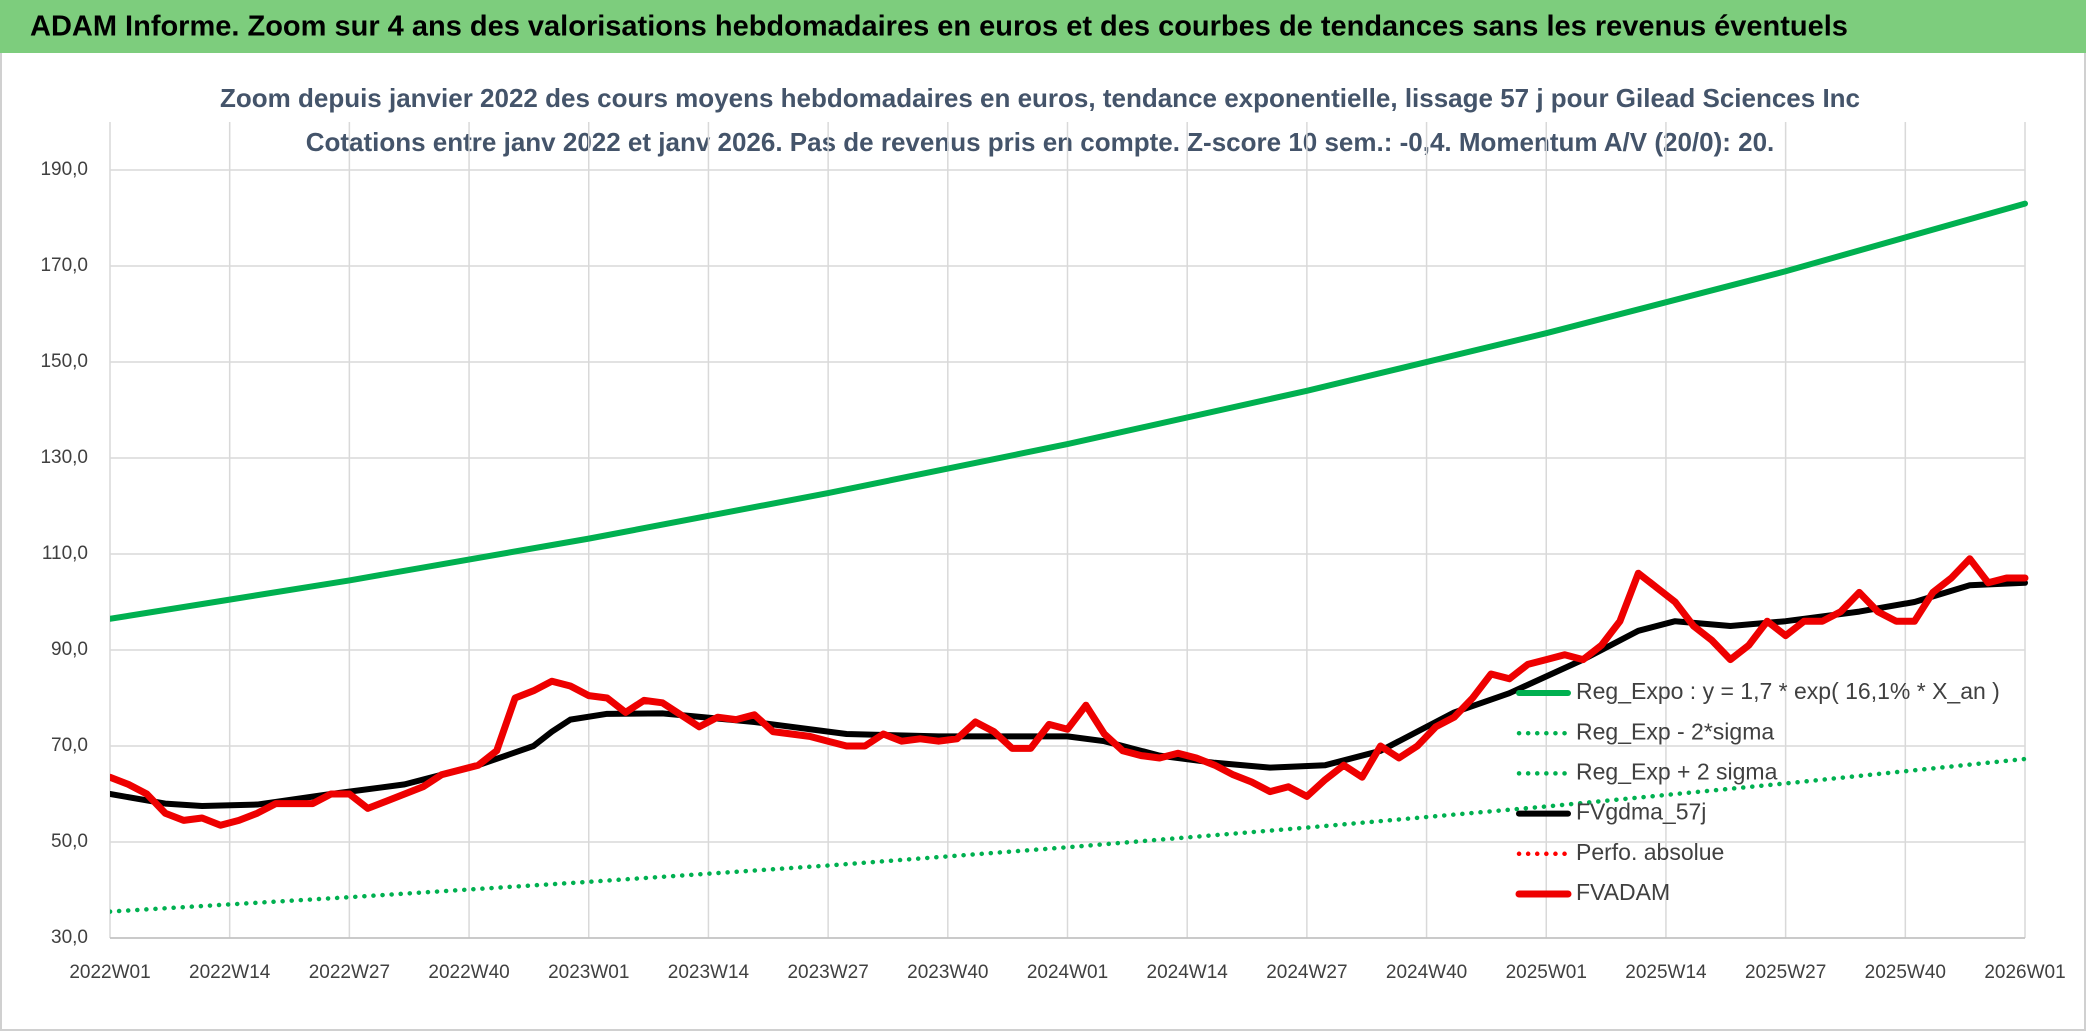 The width and height of the screenshot is (2086, 1031). Describe the element at coordinates (64, 169) in the screenshot. I see `y-tick-label: 190,0` at that location.